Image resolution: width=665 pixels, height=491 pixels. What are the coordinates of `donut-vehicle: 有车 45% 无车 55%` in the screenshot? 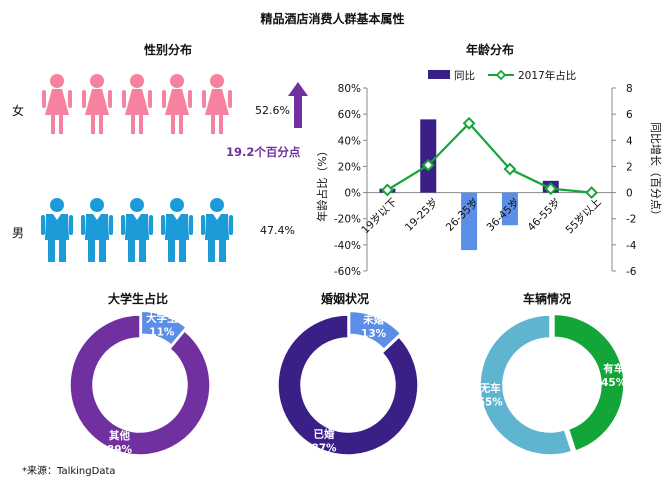 It's located at (552, 384).